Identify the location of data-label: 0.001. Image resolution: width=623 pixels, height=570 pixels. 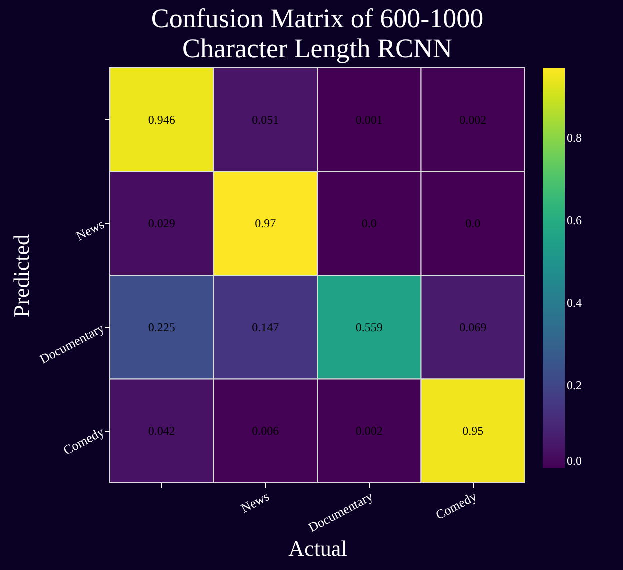
(369, 119).